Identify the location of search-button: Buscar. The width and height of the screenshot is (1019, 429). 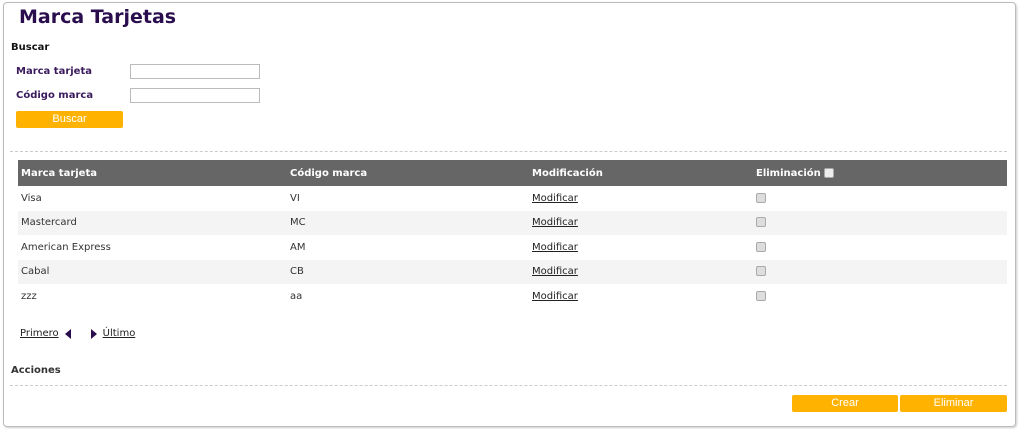
(69, 119).